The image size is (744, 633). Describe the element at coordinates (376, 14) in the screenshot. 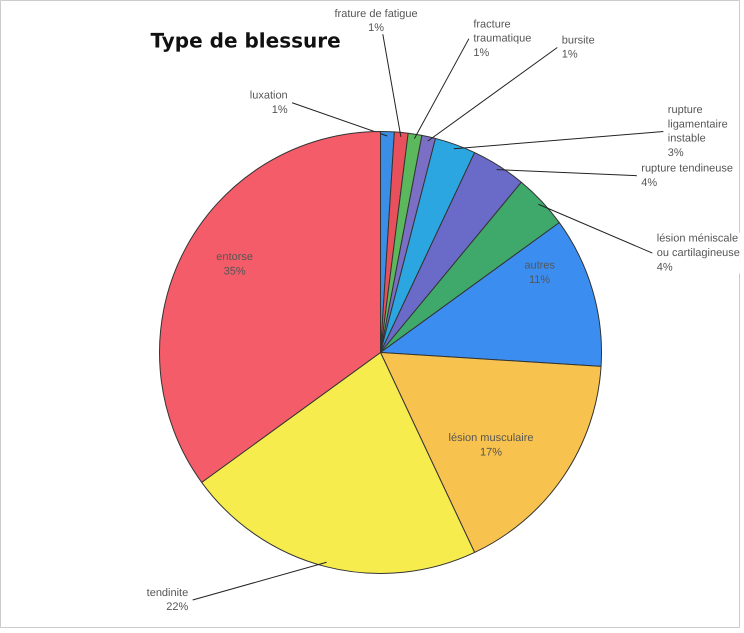

I see `slice-label: frature de fatigue` at that location.